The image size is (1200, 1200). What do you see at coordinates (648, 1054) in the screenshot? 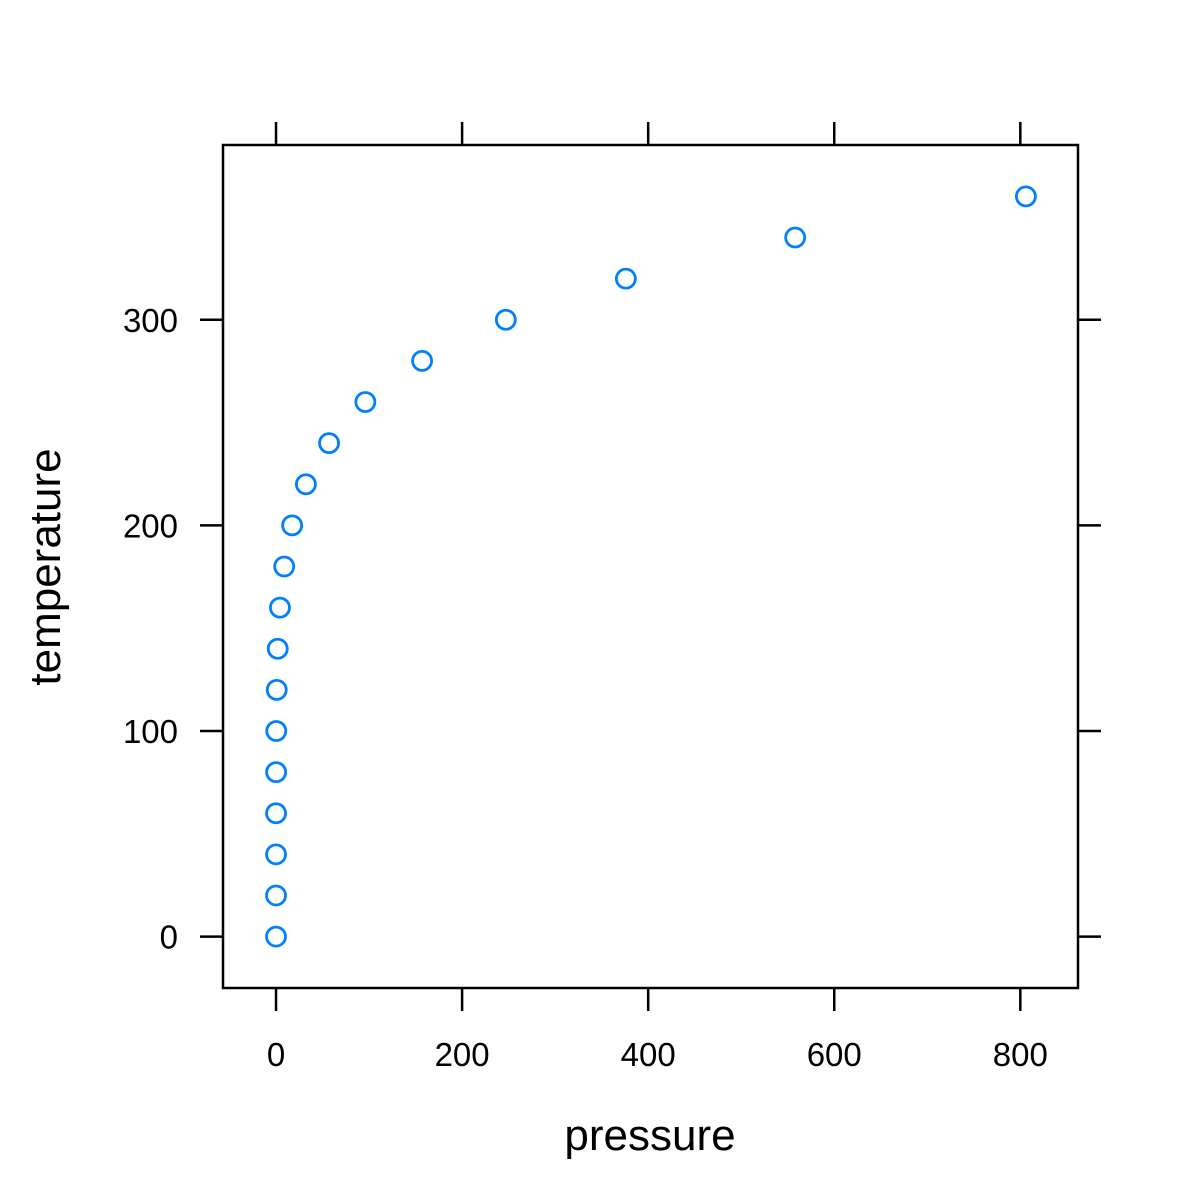
I see `x-tick-label: 400` at bounding box center [648, 1054].